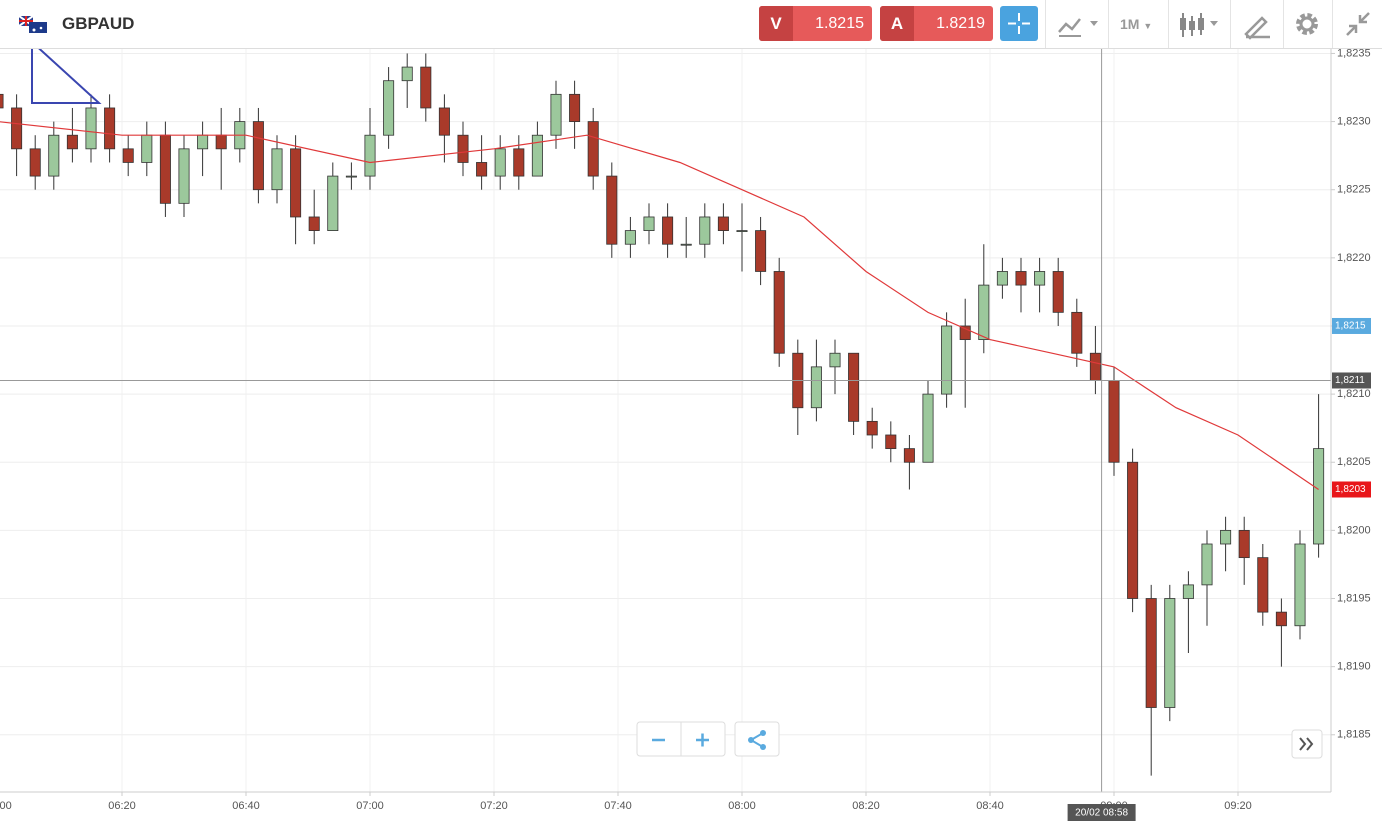 This screenshot has height=823, width=1382. What do you see at coordinates (33, 24) in the screenshot?
I see `flag-icon` at bounding box center [33, 24].